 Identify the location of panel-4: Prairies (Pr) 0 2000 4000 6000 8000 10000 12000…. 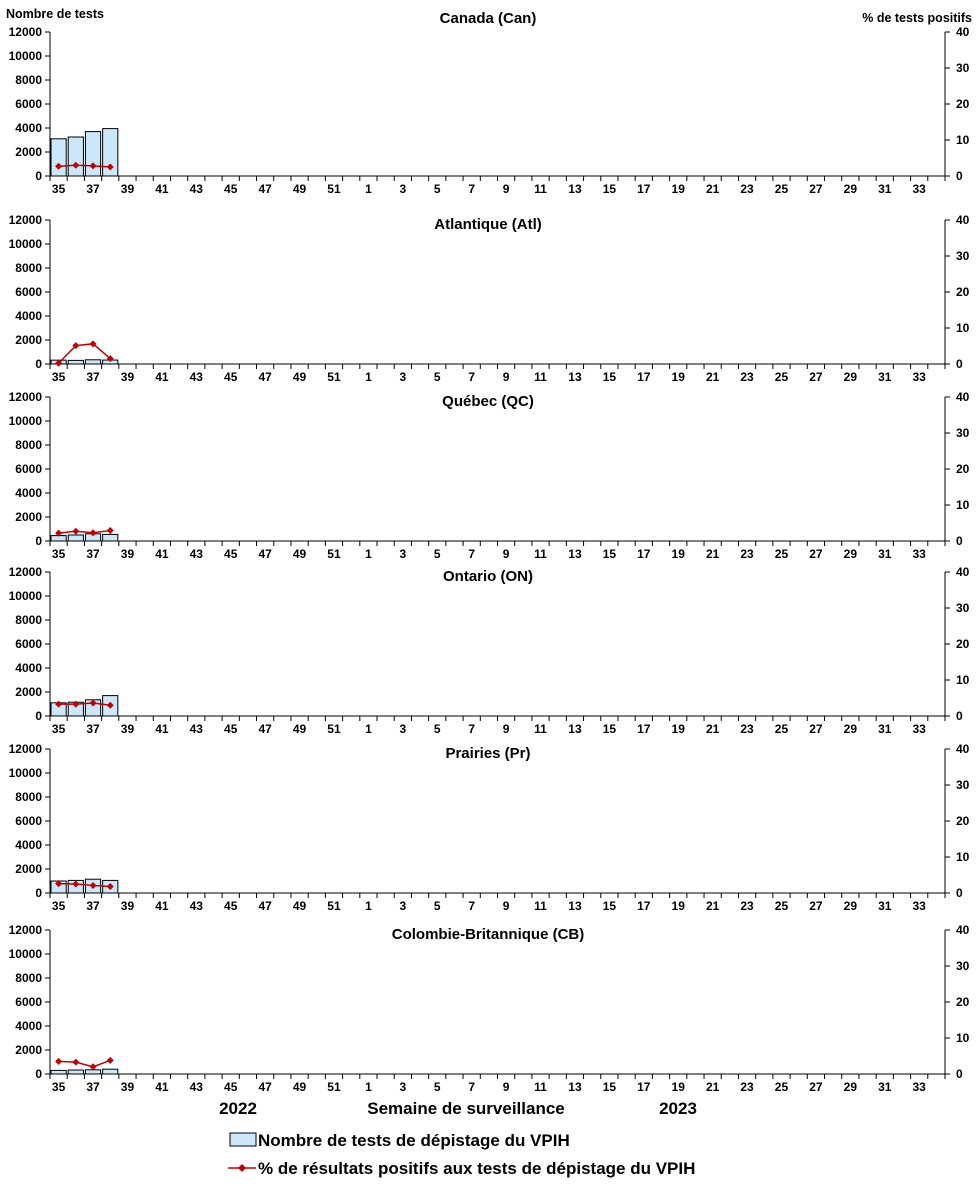
(489, 827).